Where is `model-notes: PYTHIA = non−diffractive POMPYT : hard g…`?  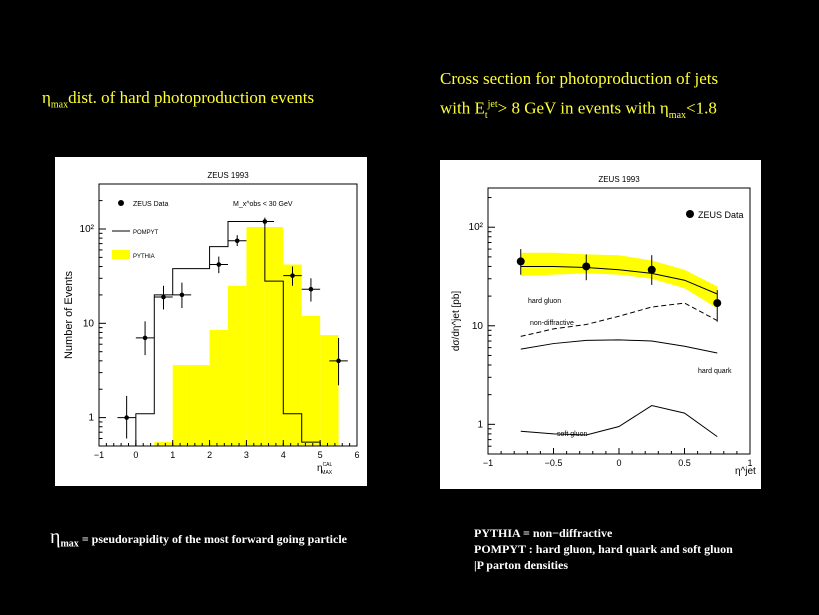 model-notes: PYTHIA = non−diffractive POMPYT : hard g… is located at coordinates (603, 549).